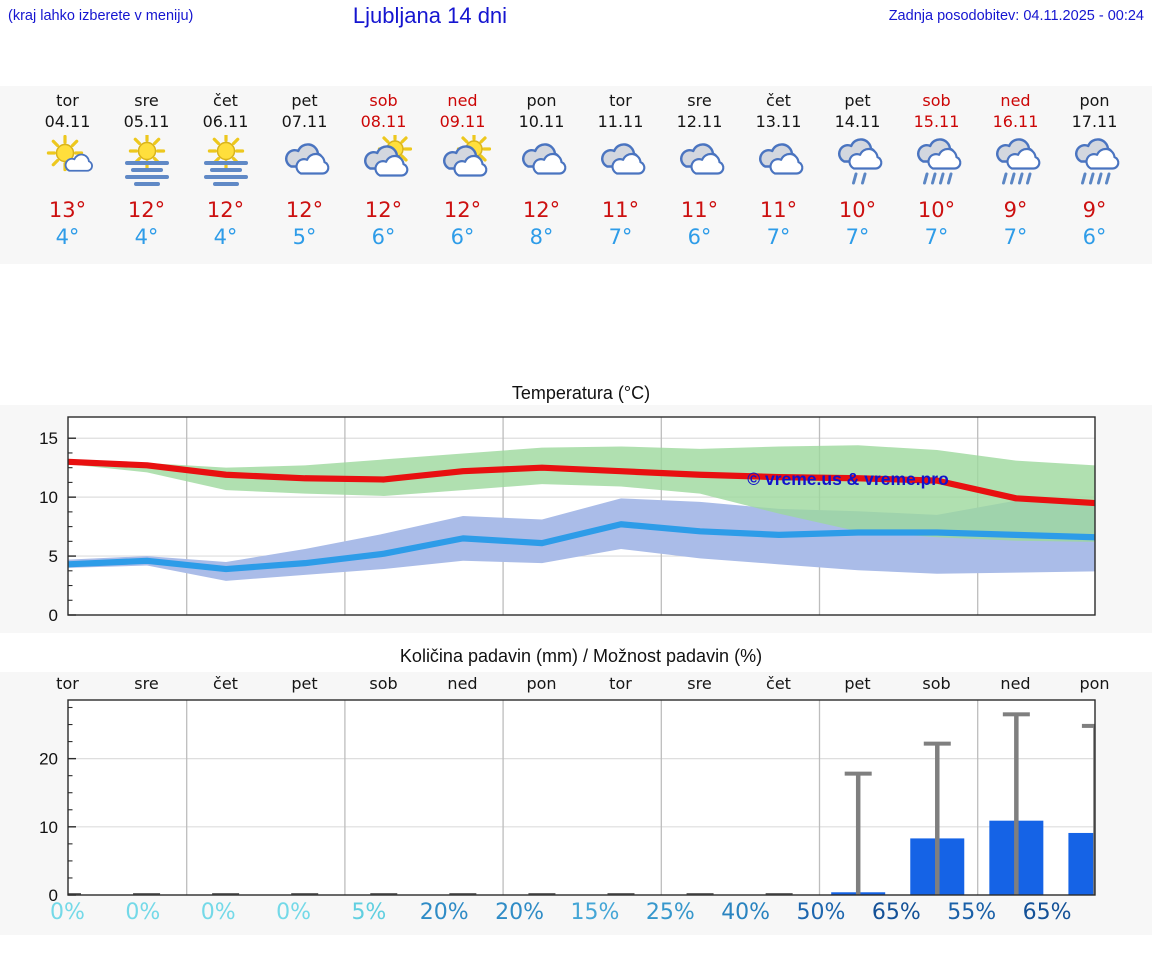  I want to click on sun-cloud-icon, so click(69, 153).